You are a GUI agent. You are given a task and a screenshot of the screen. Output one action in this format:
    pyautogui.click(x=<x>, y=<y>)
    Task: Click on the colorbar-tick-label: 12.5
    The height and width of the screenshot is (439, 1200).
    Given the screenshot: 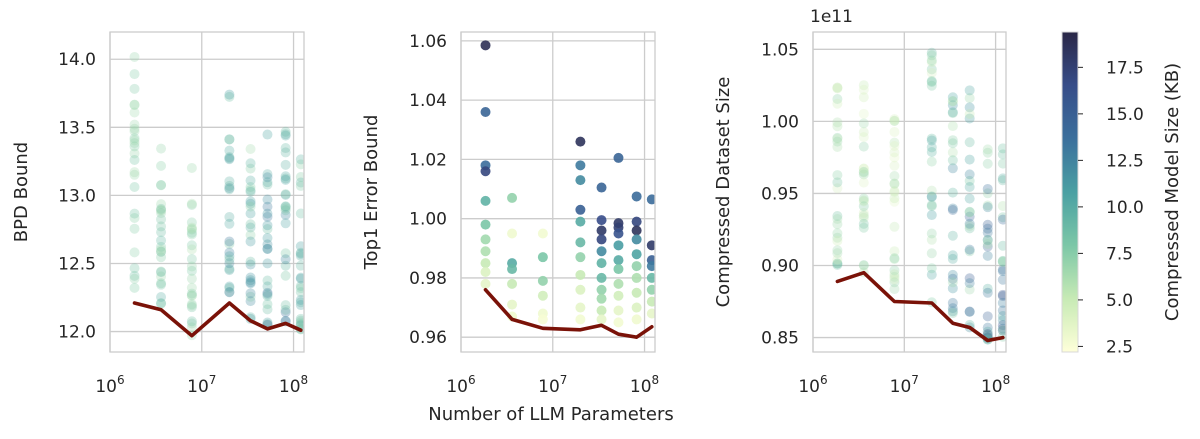 What is the action you would take?
    pyautogui.click(x=1125, y=161)
    